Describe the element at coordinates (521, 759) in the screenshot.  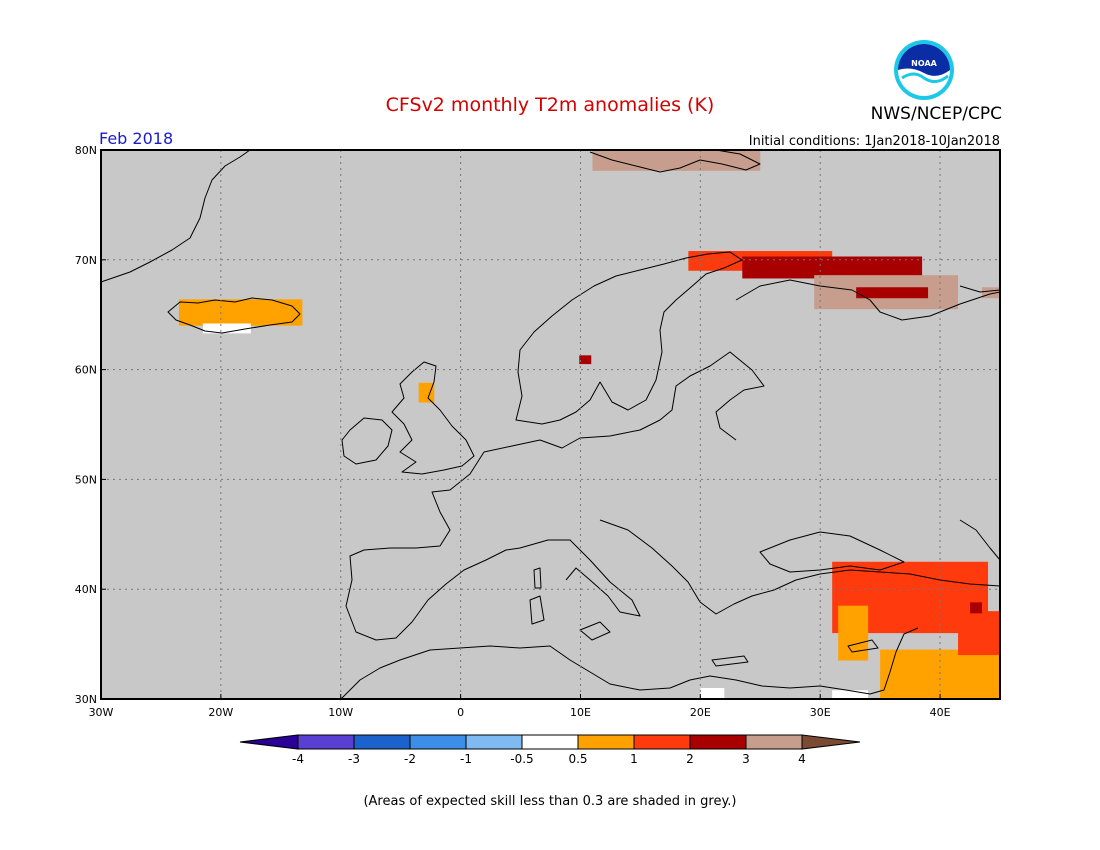
I see `colorbar-label: -0.5` at that location.